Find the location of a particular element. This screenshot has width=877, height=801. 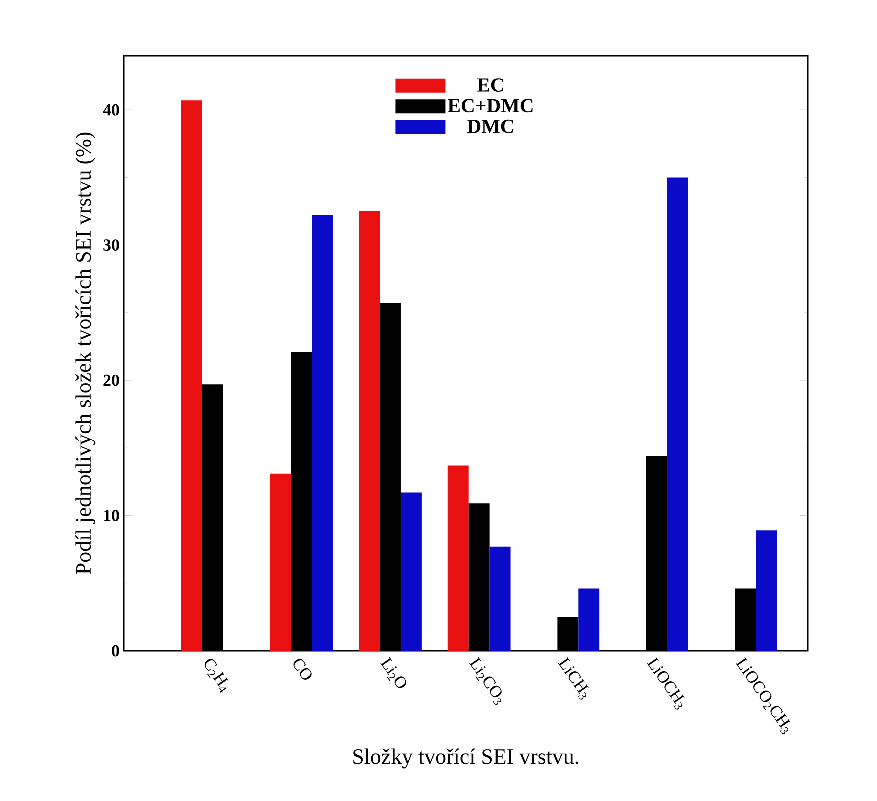

y-tick-label: 0 is located at coordinates (116, 651).